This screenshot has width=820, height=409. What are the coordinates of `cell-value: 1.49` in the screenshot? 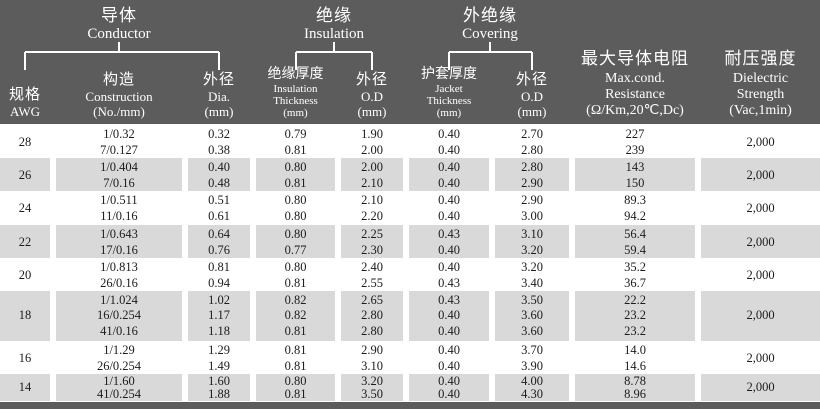 It's located at (219, 365).